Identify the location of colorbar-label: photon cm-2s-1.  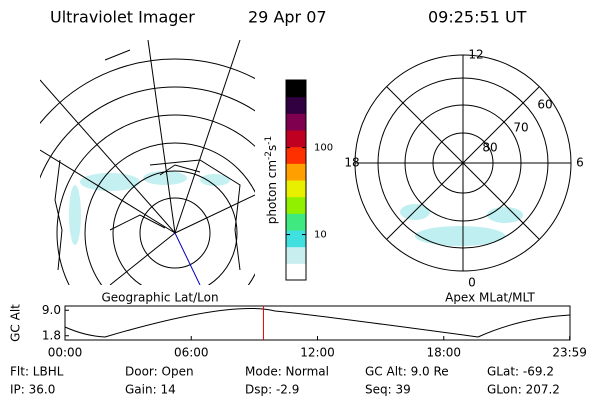
(271, 180).